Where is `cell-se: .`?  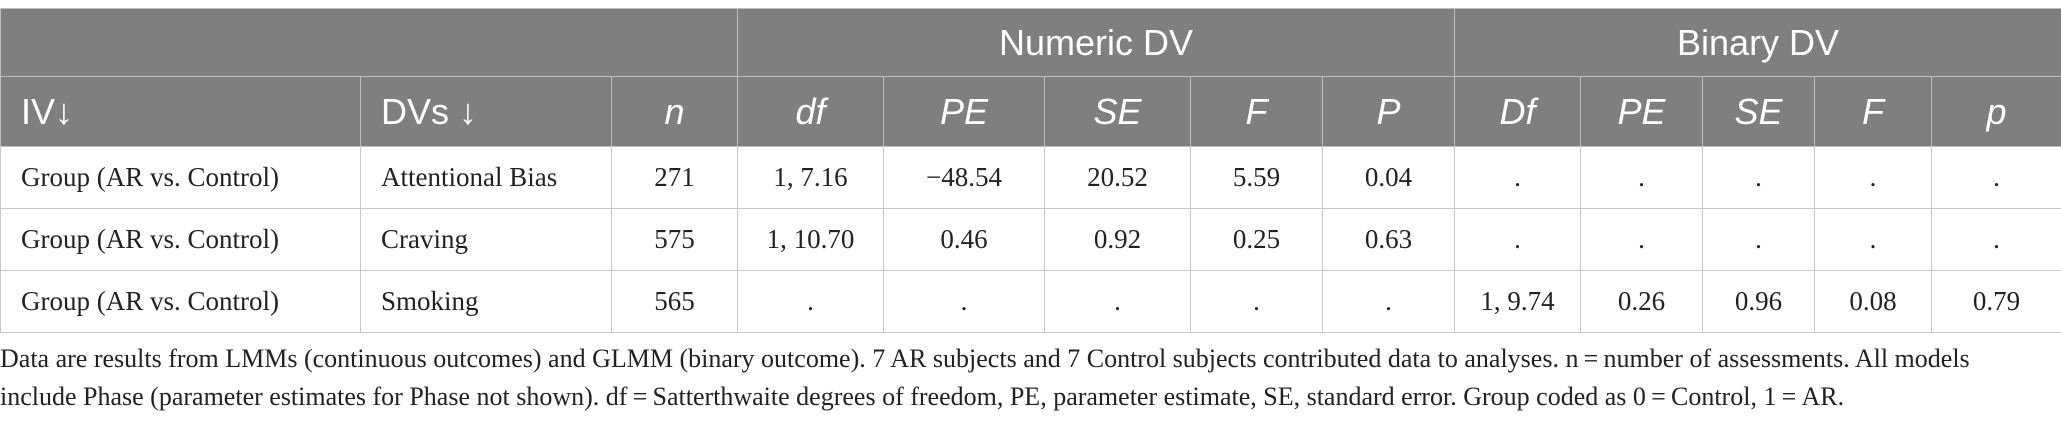
cell-se: . is located at coordinates (1118, 301).